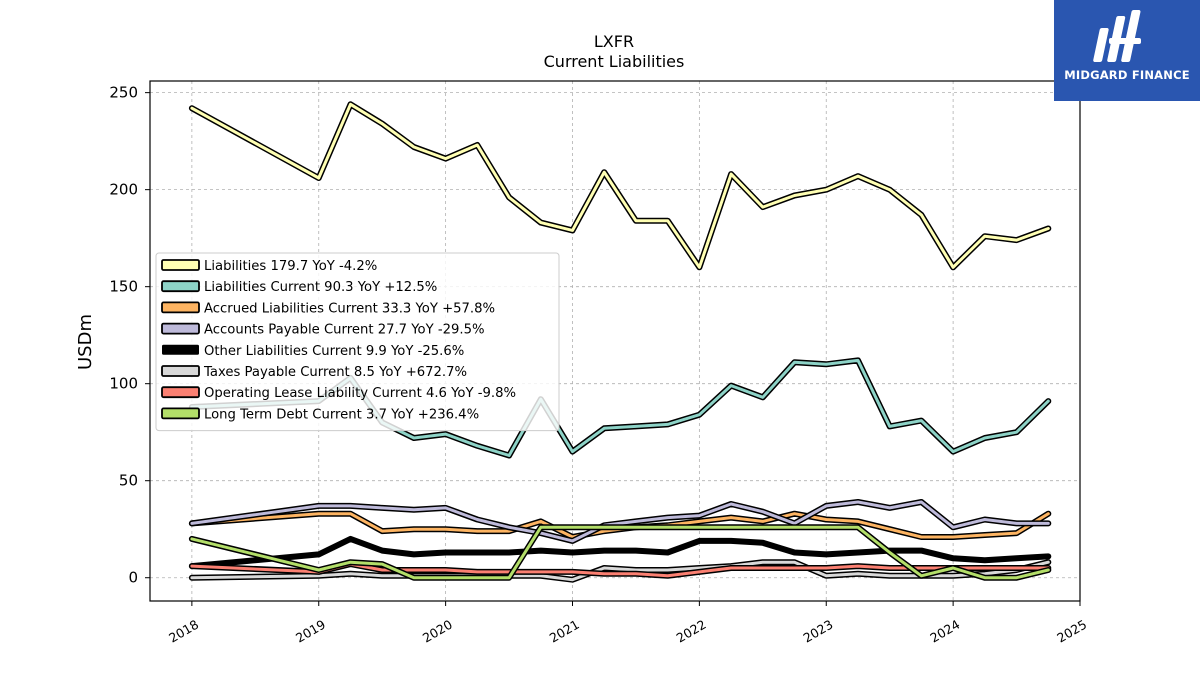  I want to click on x-tick-label: 2020, so click(437, 631).